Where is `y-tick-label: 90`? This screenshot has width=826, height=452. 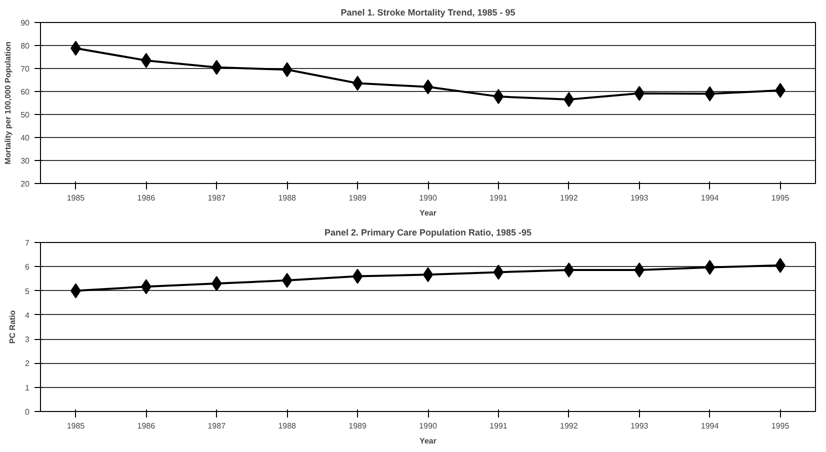
y-tick-label: 90 is located at coordinates (25, 23).